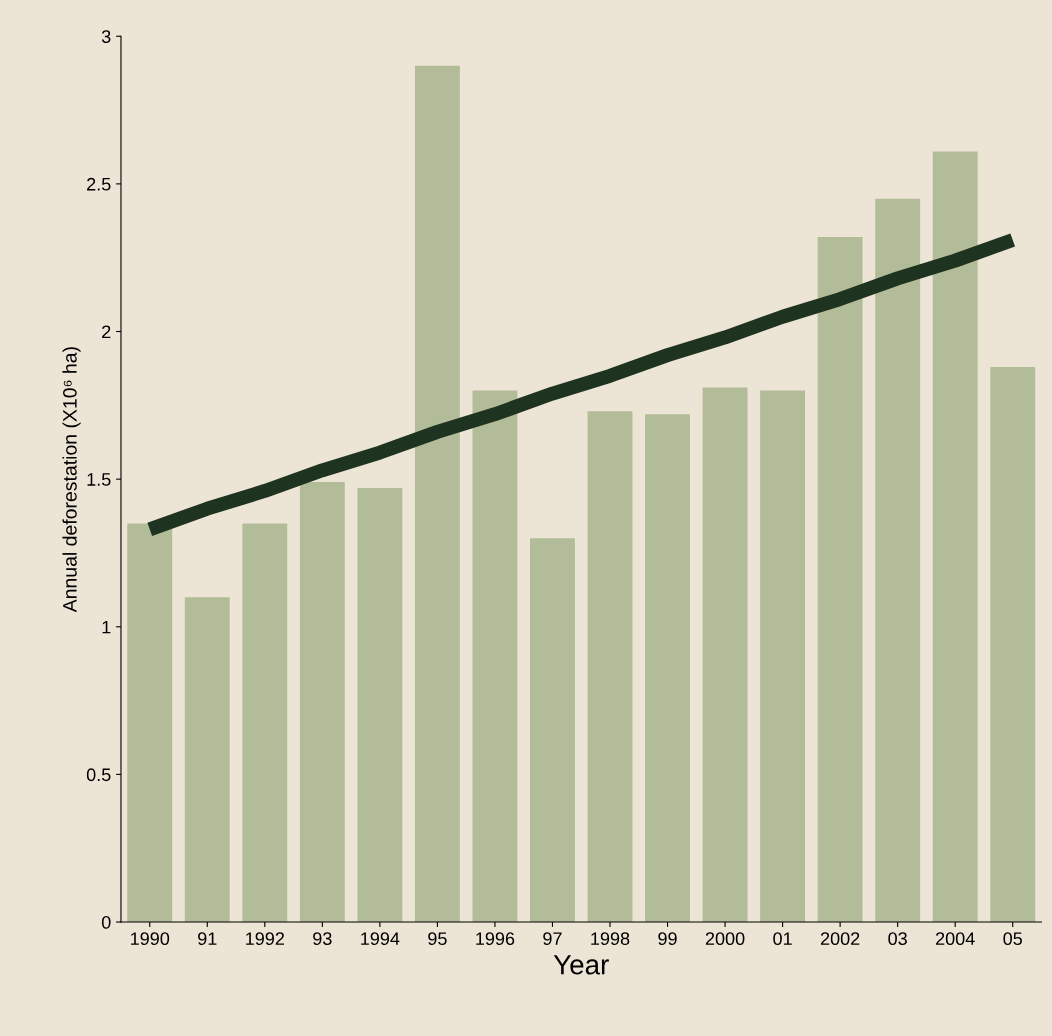  I want to click on y-axis-title: Annual deforestation (X10⁶ ha), so click(71, 480).